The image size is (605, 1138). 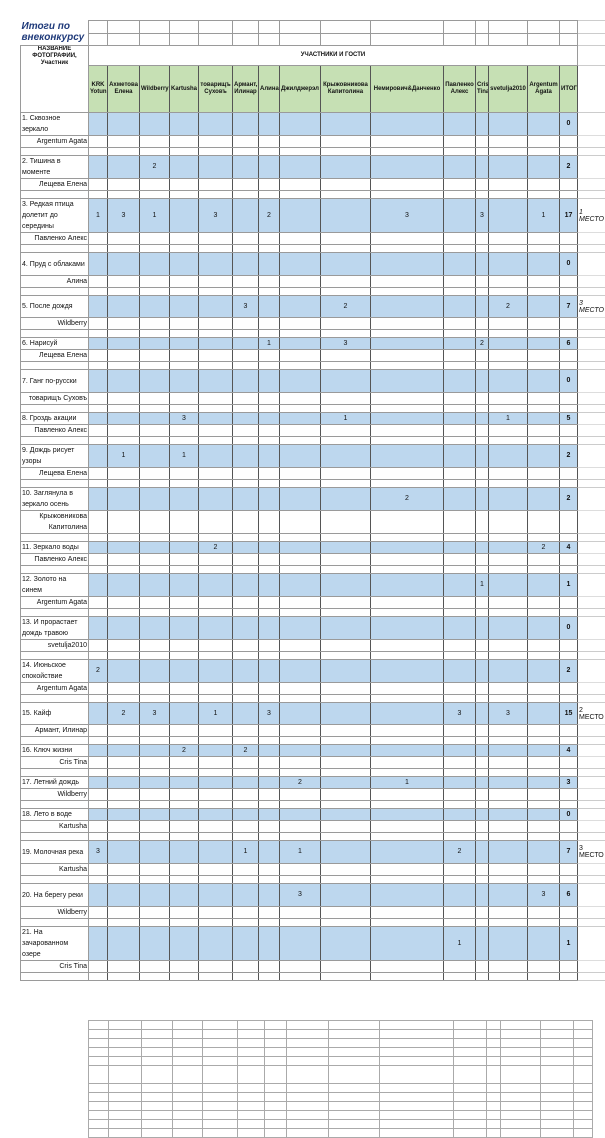 What do you see at coordinates (569, 944) in the screenshot?
I see `total-cell: 1` at bounding box center [569, 944].